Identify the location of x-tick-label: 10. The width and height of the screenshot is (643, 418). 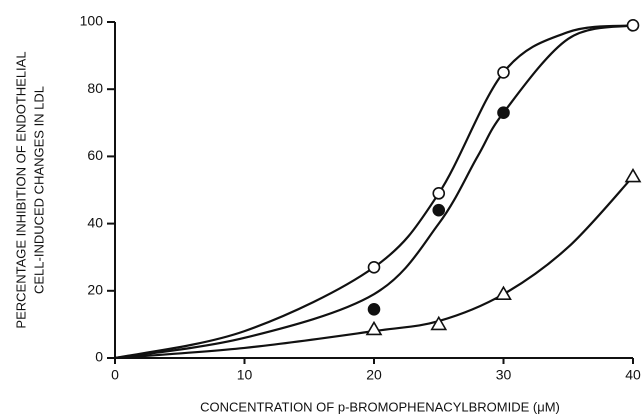
(245, 375).